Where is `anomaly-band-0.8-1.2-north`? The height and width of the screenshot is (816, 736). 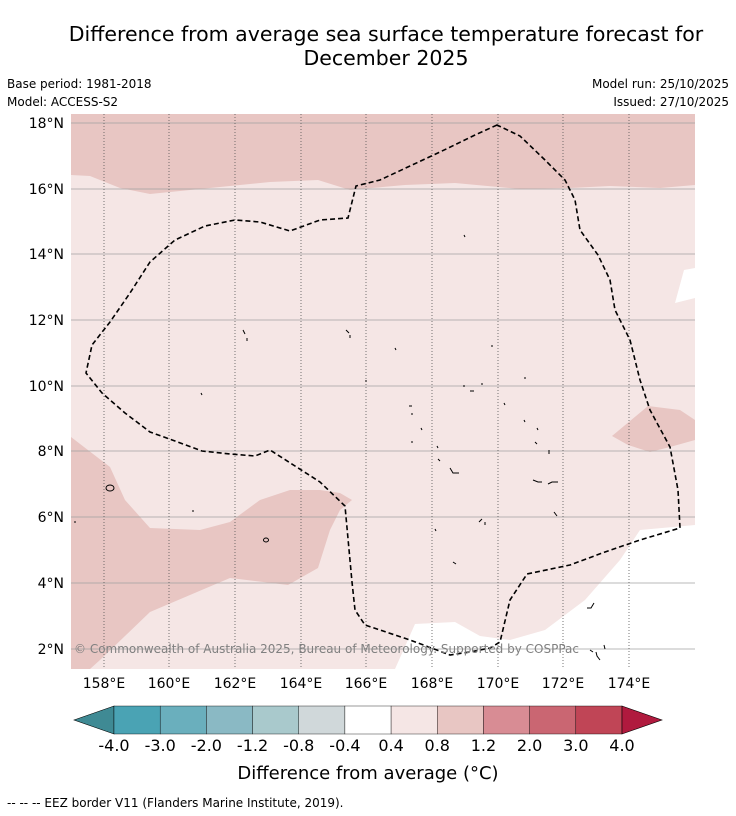 anomaly-band-0.8-1.2-north is located at coordinates (383, 154).